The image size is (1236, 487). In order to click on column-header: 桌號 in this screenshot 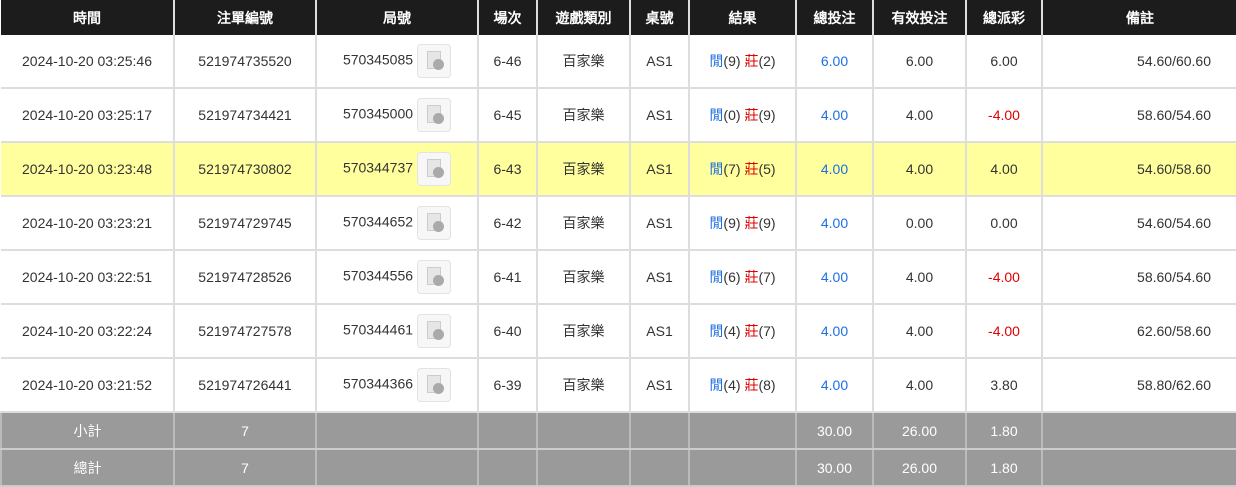, I will do `click(659, 17)`.